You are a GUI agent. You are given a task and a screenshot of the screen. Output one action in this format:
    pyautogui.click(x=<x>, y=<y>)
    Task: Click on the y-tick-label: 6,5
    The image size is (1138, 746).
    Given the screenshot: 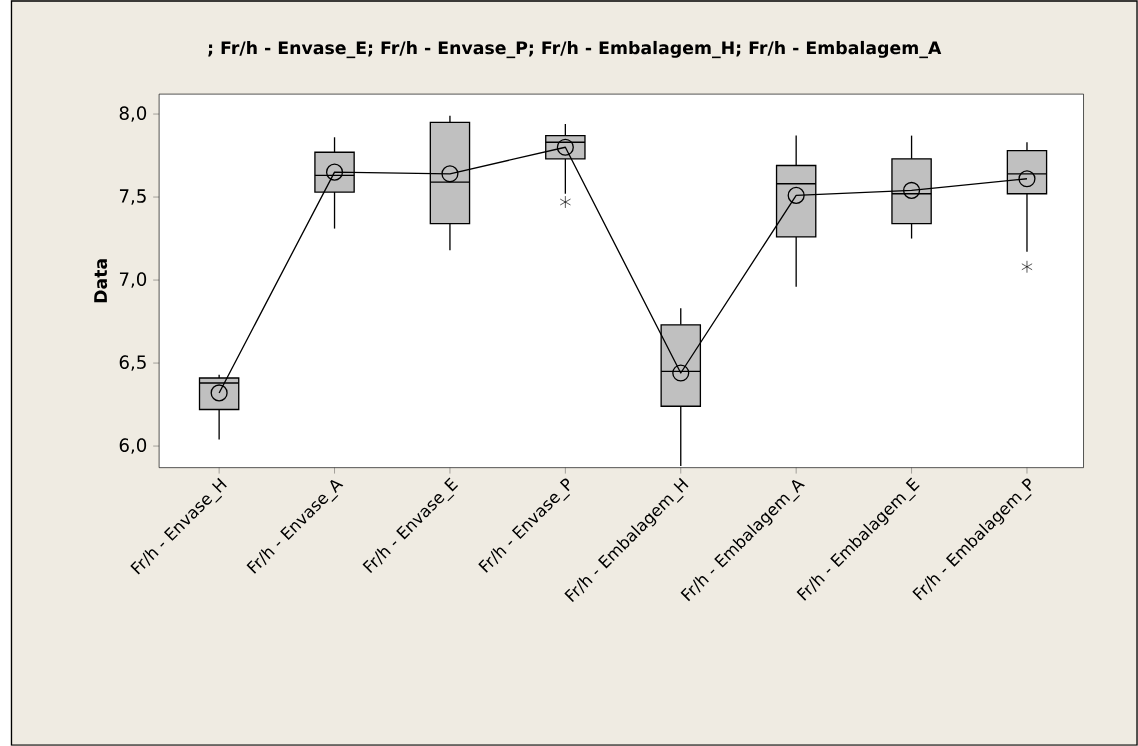 What is the action you would take?
    pyautogui.click(x=132, y=363)
    